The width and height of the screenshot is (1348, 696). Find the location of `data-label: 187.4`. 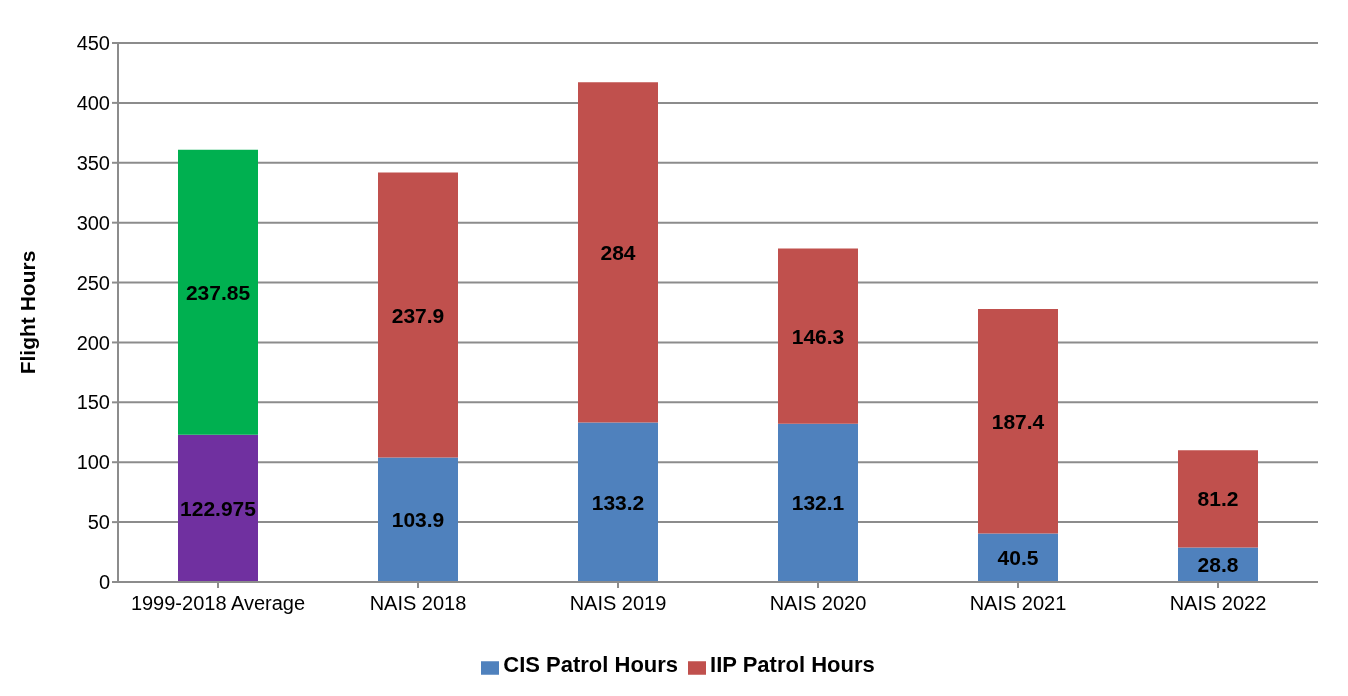

data-label: 187.4 is located at coordinates (1018, 421).